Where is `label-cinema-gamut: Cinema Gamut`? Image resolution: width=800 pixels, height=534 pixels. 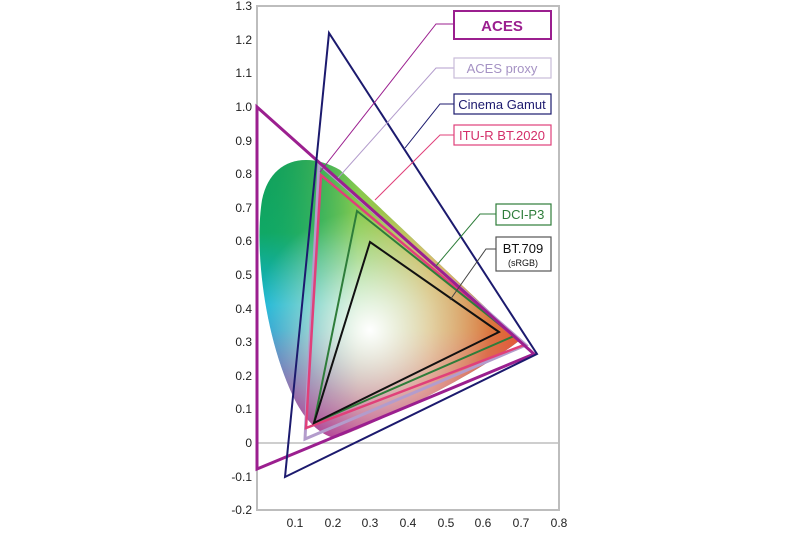 label-cinema-gamut: Cinema Gamut is located at coordinates (502, 104).